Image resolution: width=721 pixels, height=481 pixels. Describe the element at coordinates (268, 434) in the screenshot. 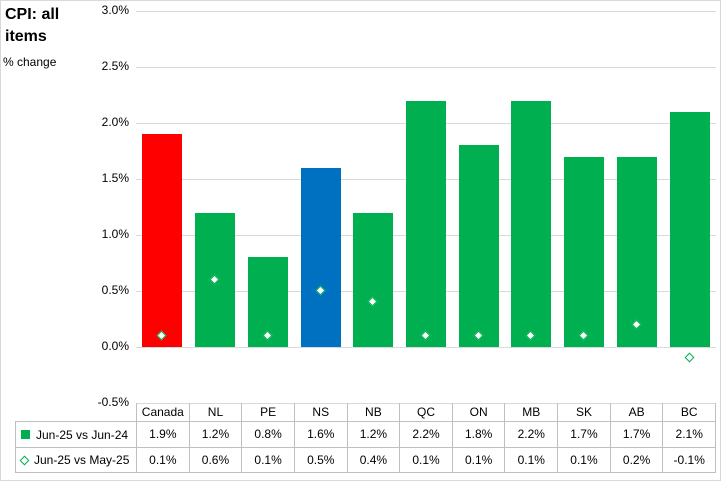

I see `table-value-cell: 0.8%` at that location.